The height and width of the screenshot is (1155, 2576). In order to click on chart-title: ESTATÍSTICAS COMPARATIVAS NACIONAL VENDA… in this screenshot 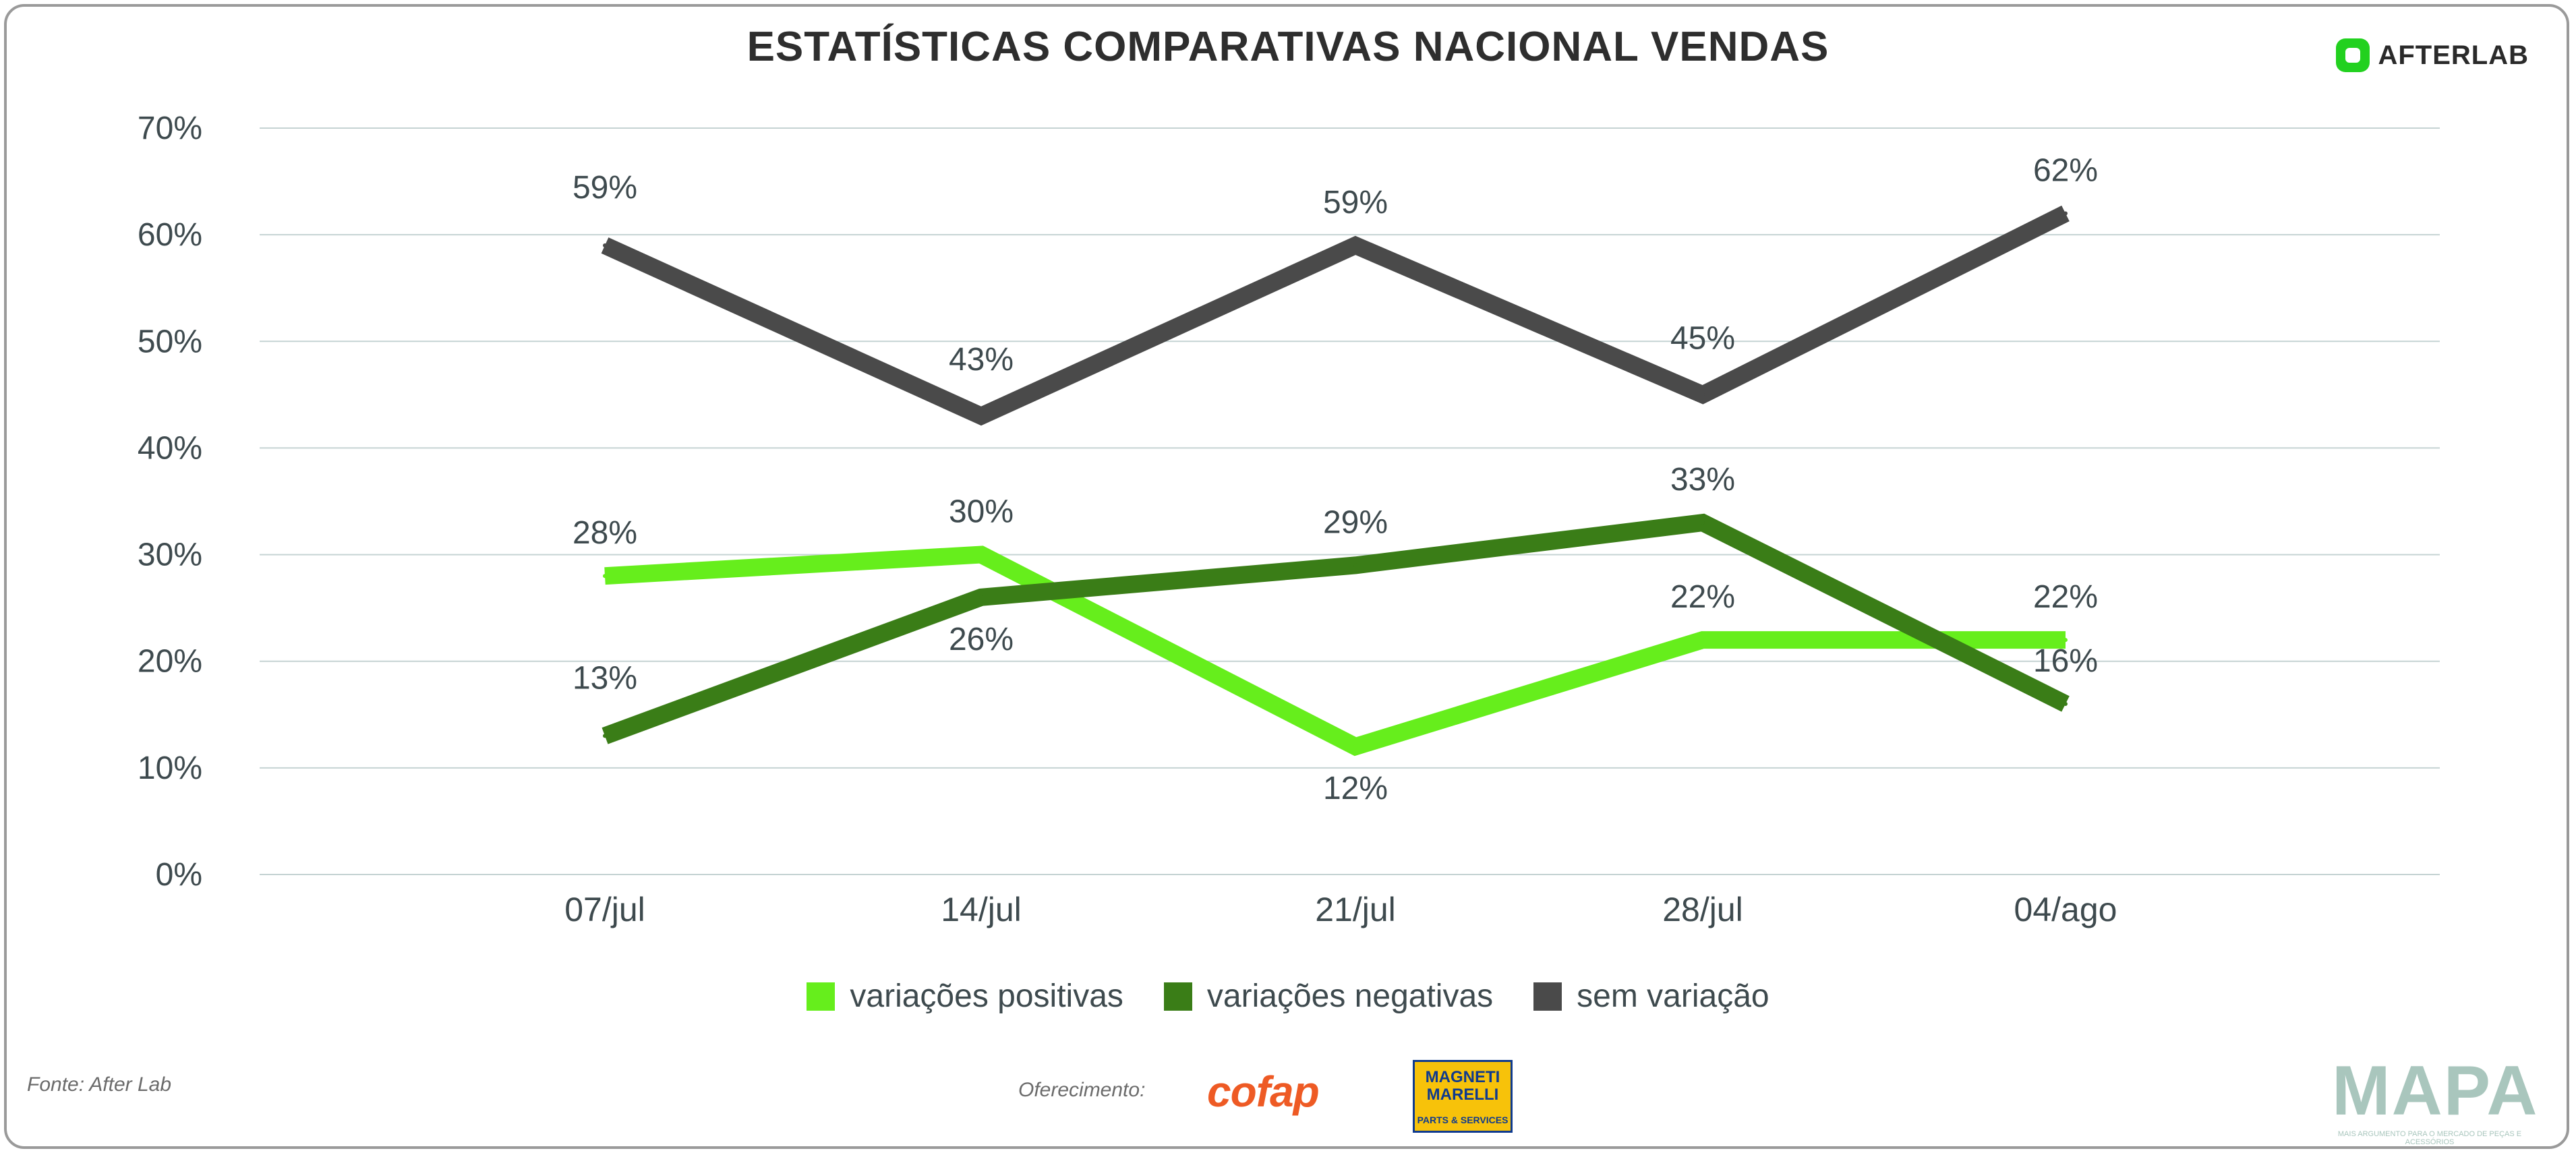, I will do `click(1288, 47)`.